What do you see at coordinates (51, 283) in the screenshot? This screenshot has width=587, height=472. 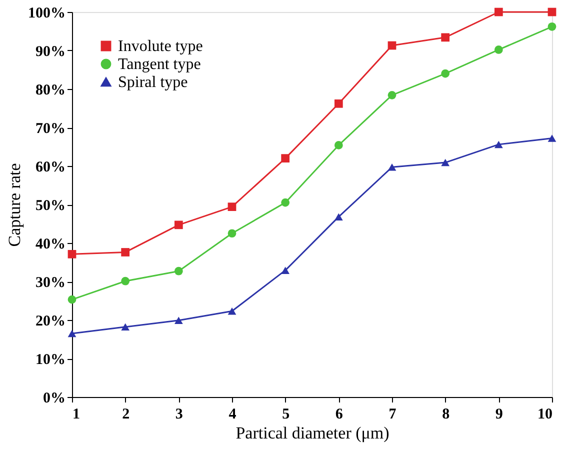 I see `y-tick-label: 30%` at bounding box center [51, 283].